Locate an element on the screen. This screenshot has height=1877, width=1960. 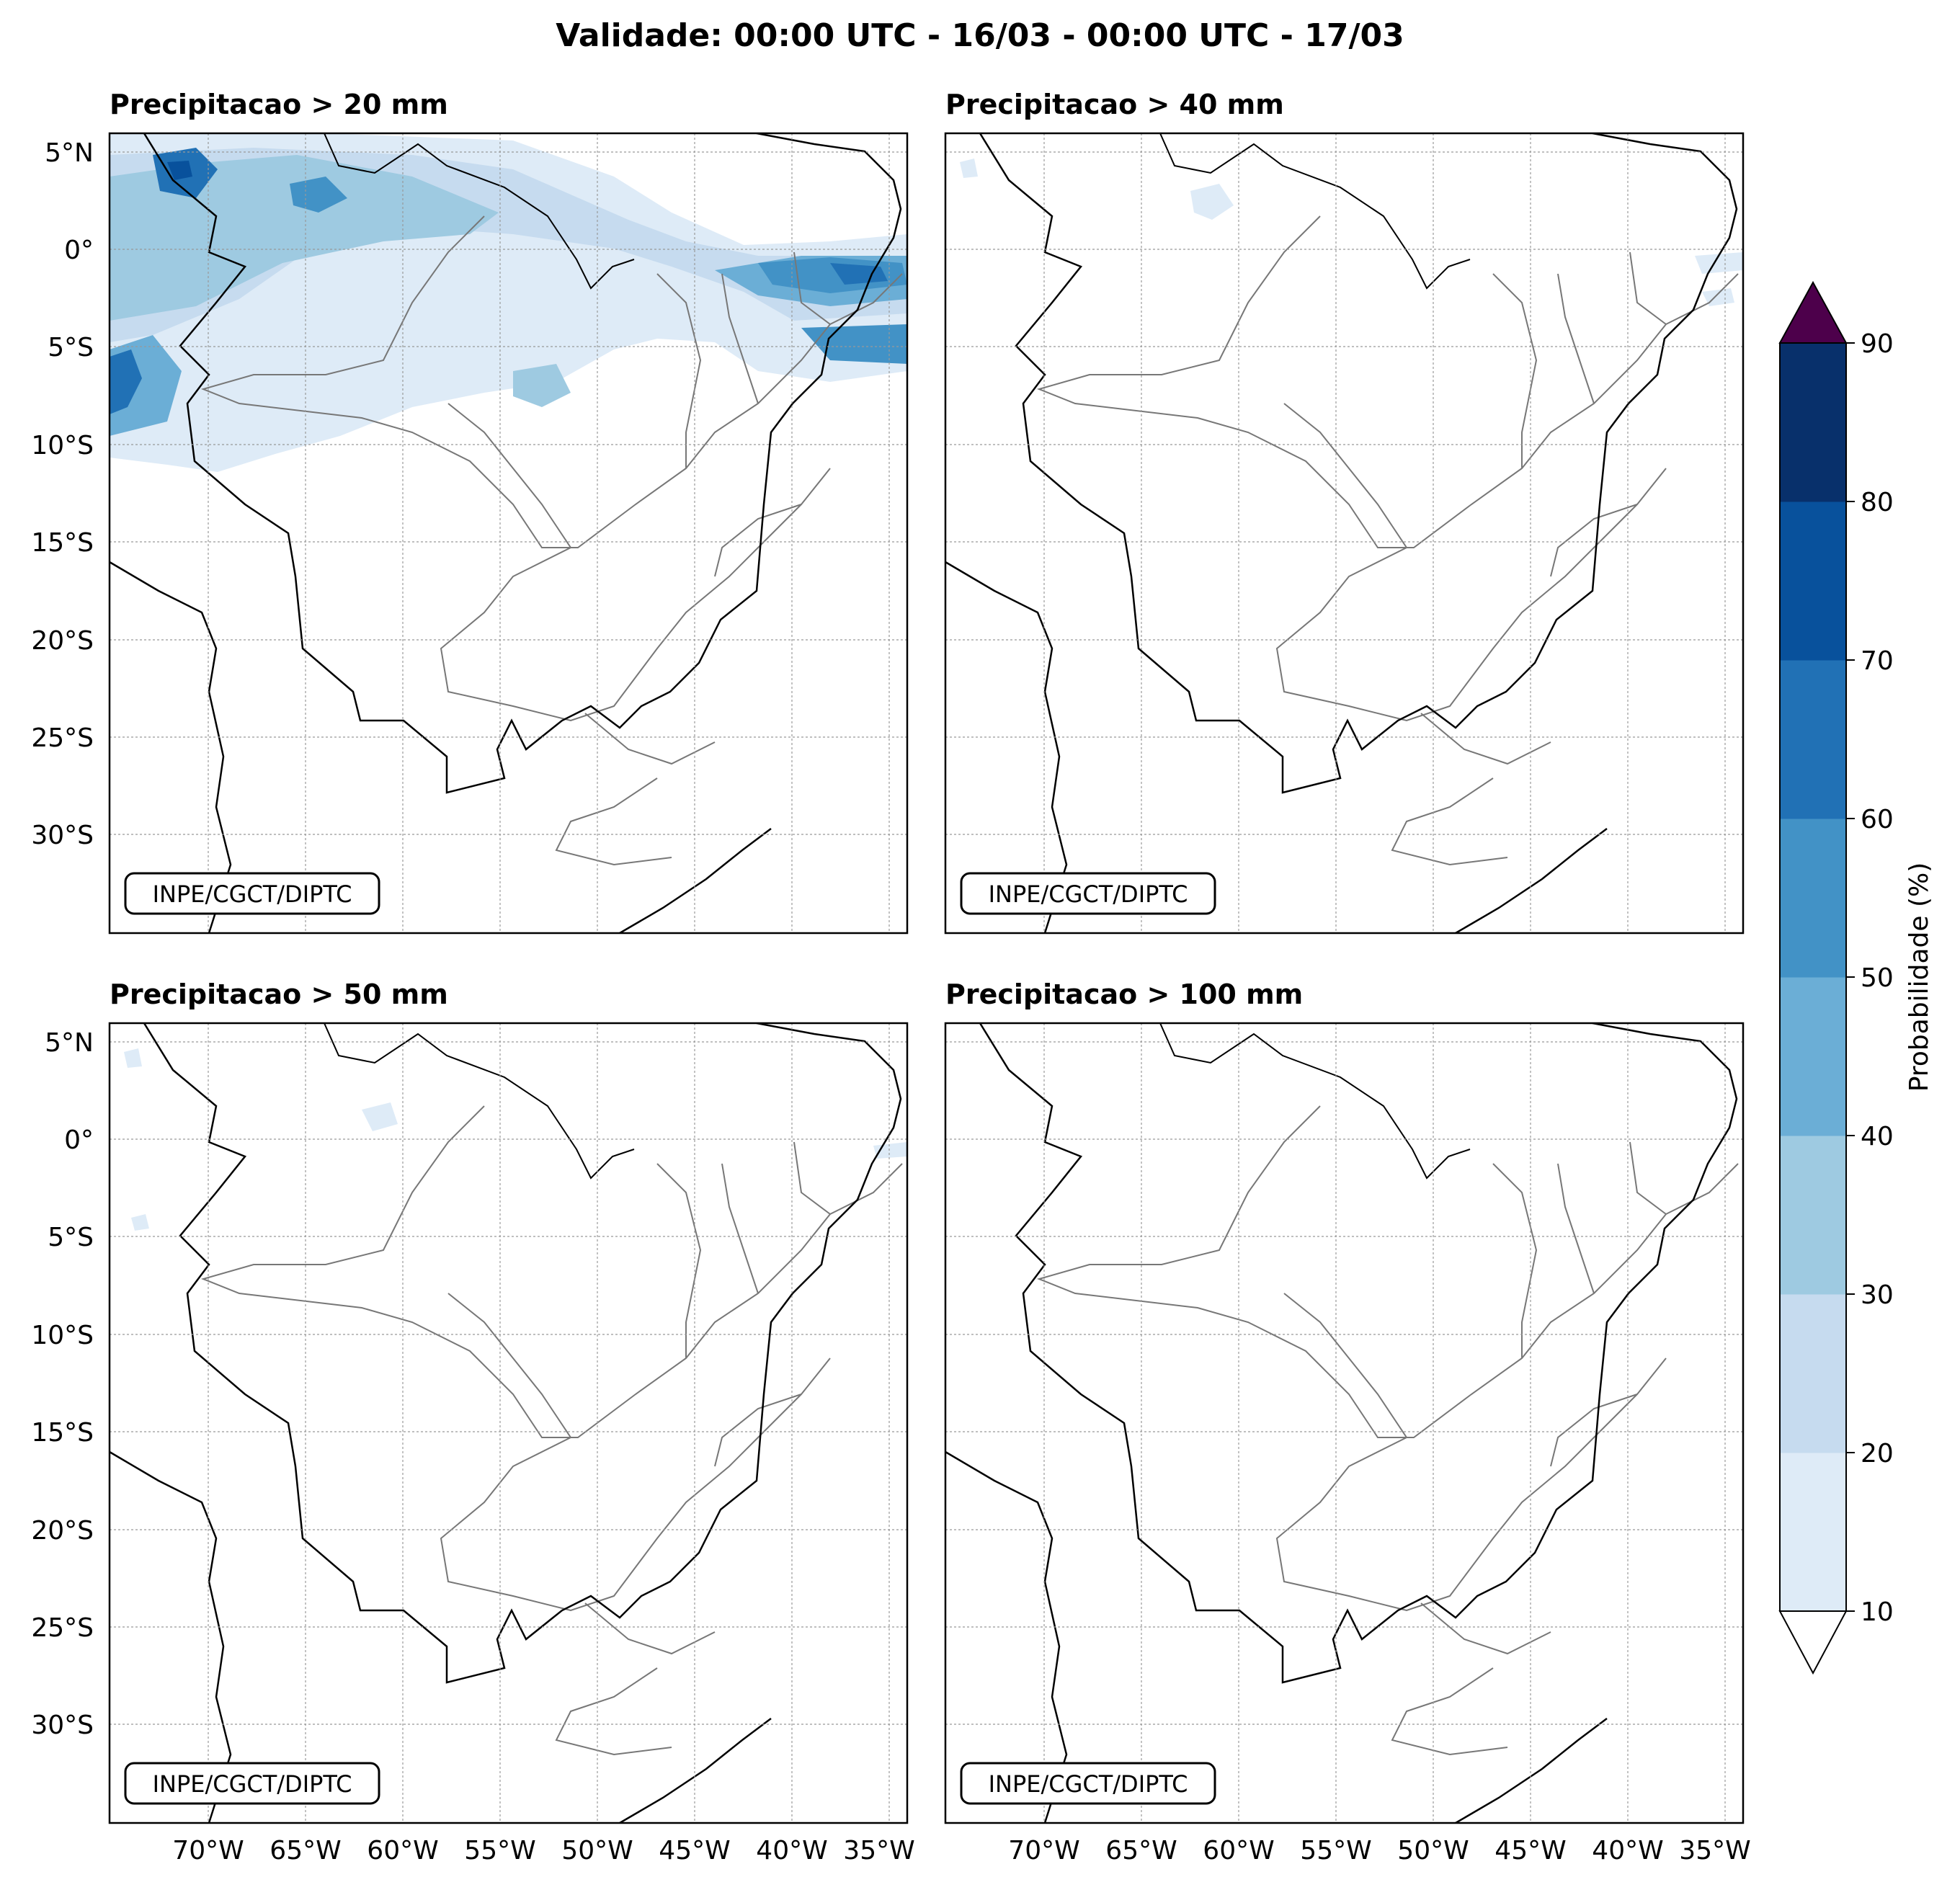
colorbar-tick-label: 70 is located at coordinates (1877, 661).